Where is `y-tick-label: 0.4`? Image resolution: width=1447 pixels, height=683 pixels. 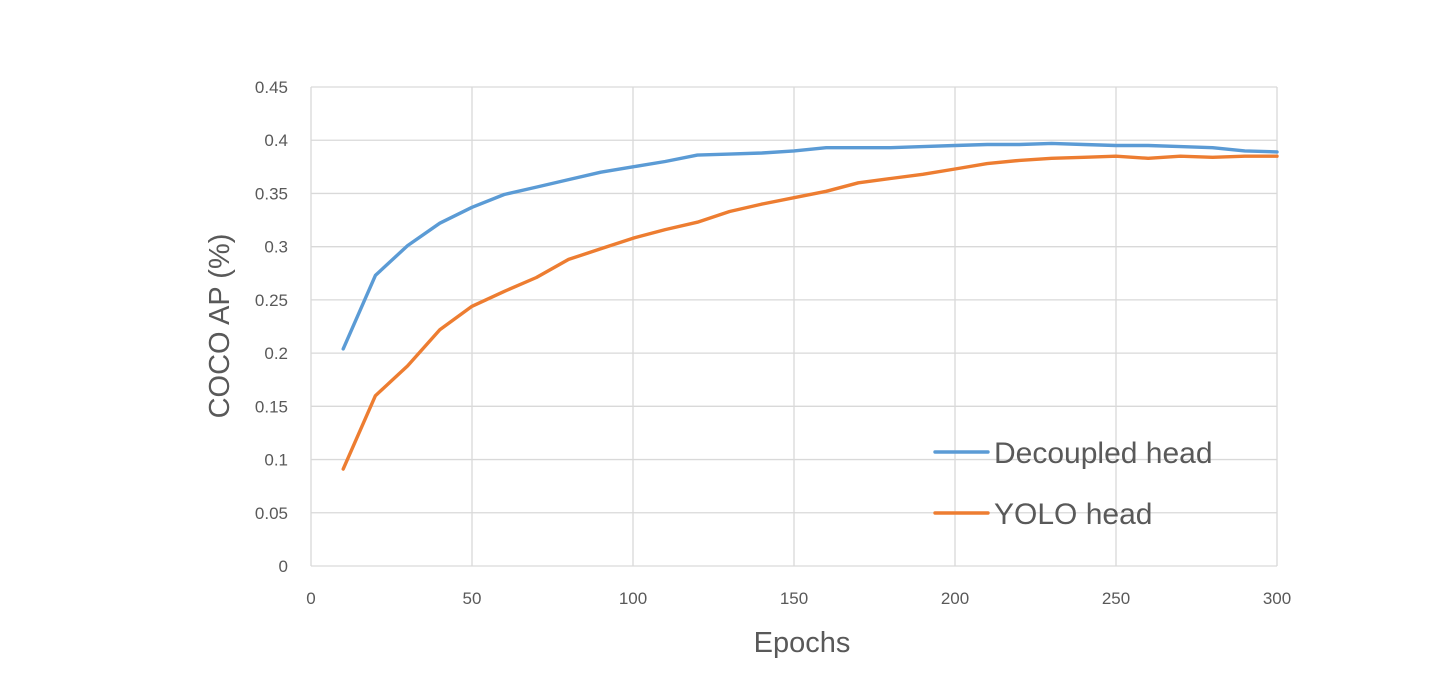 y-tick-label: 0.4 is located at coordinates (276, 140).